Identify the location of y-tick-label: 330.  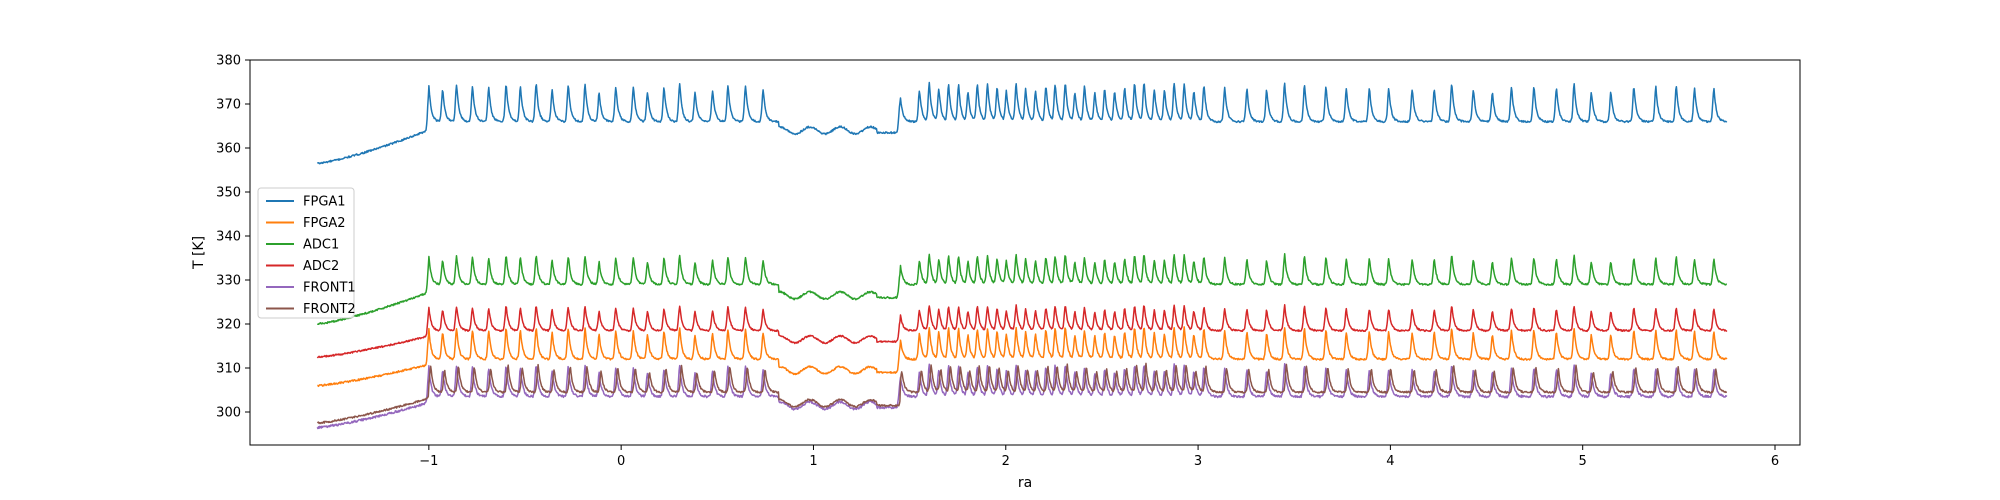
(228, 281).